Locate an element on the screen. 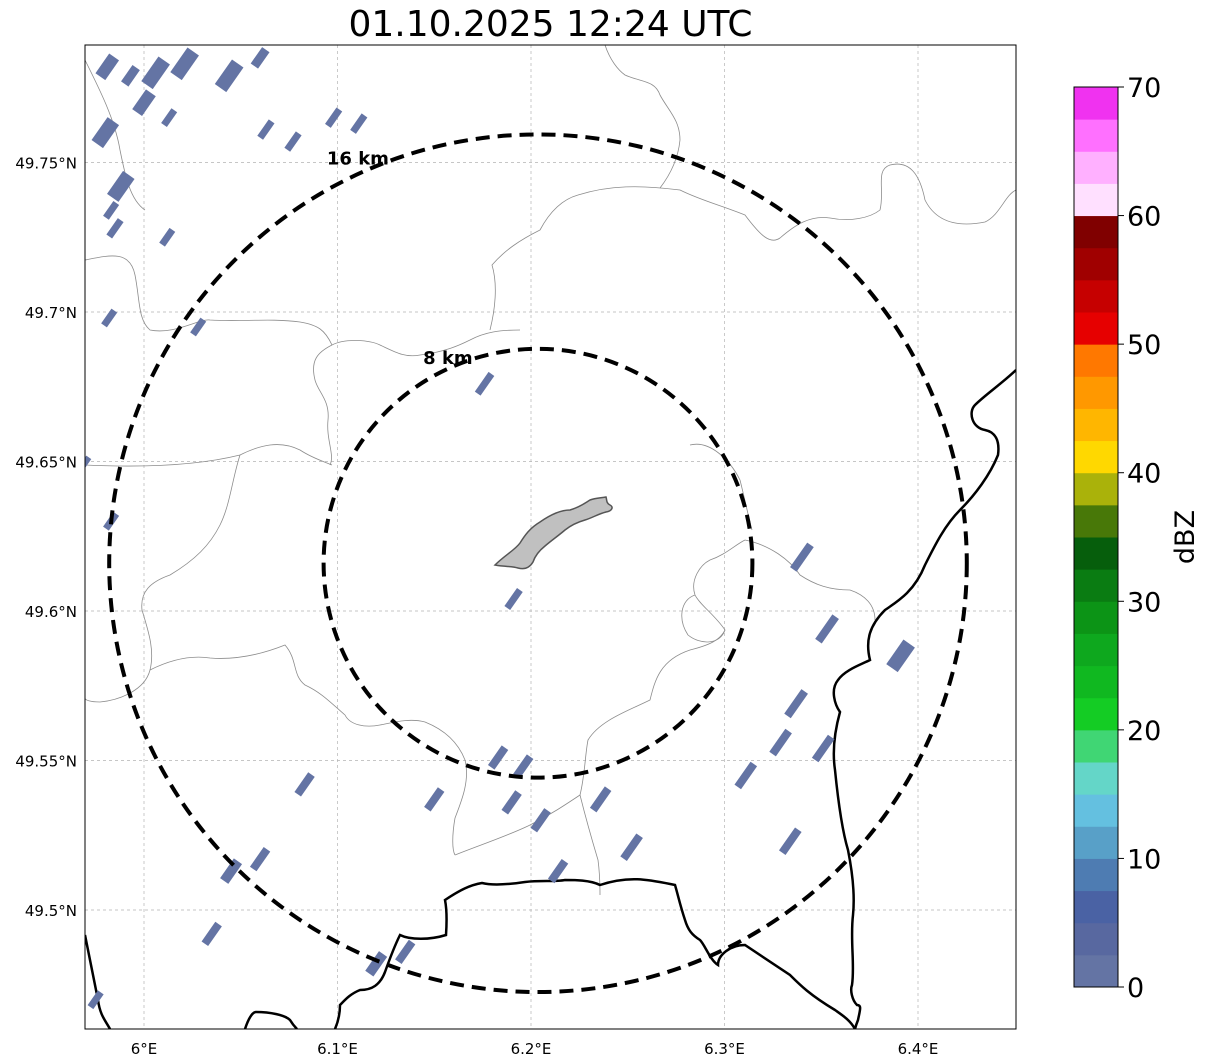 This screenshot has height=1064, width=1207. colorbar-tick-label: 30 is located at coordinates (1144, 602).